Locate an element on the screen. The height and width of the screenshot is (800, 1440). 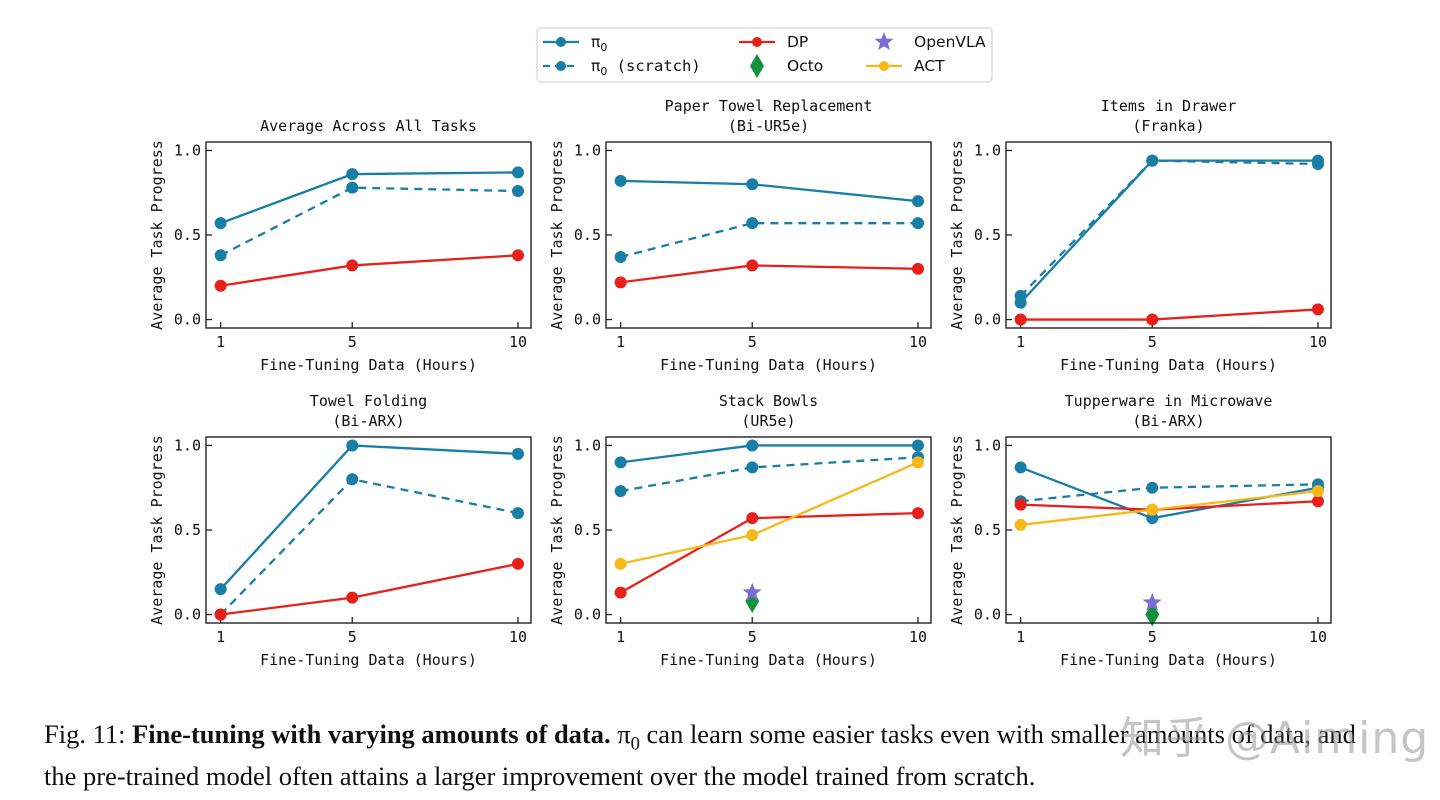
subplot-title: Tupperware in Microwave is located at coordinates (1169, 401).